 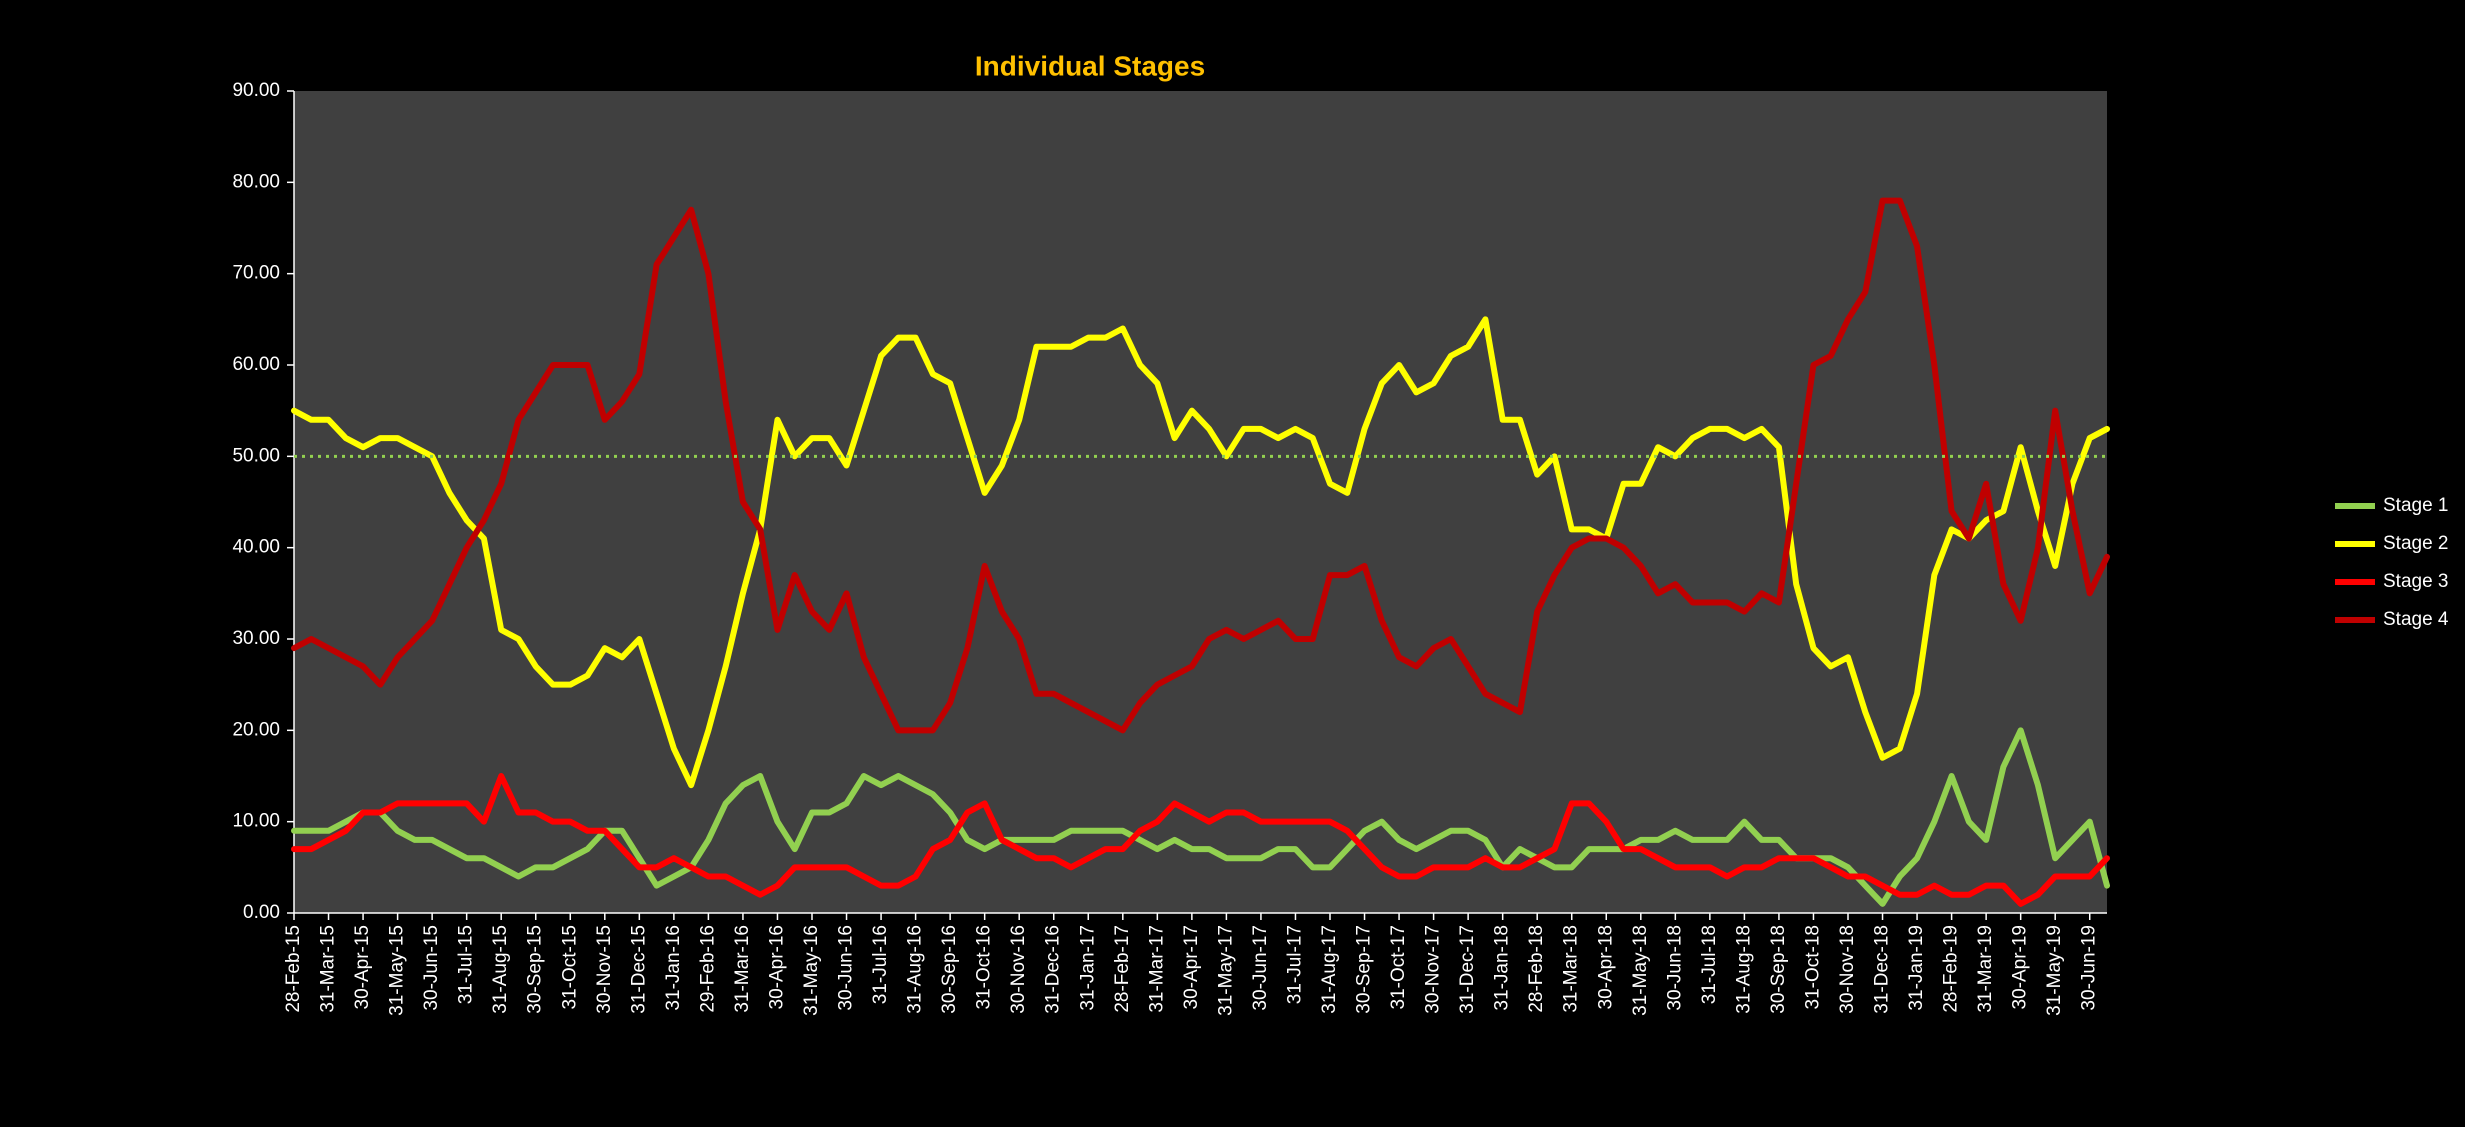 What do you see at coordinates (256, 181) in the screenshot?
I see `y-tick-label: 80.00` at bounding box center [256, 181].